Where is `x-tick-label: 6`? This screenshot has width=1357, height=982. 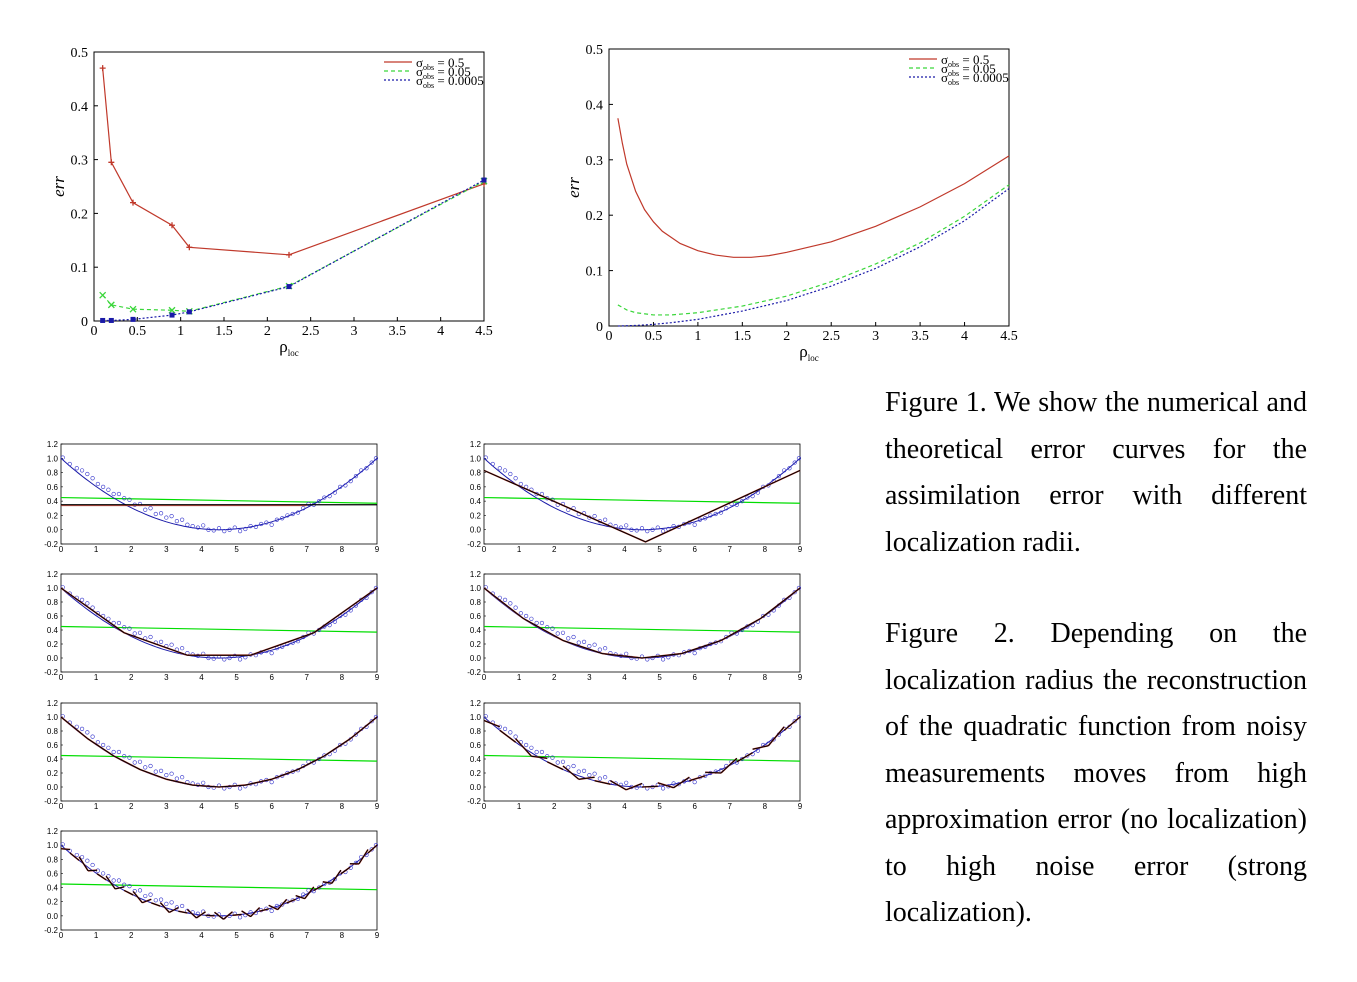 x-tick-label: 6 is located at coordinates (271, 549).